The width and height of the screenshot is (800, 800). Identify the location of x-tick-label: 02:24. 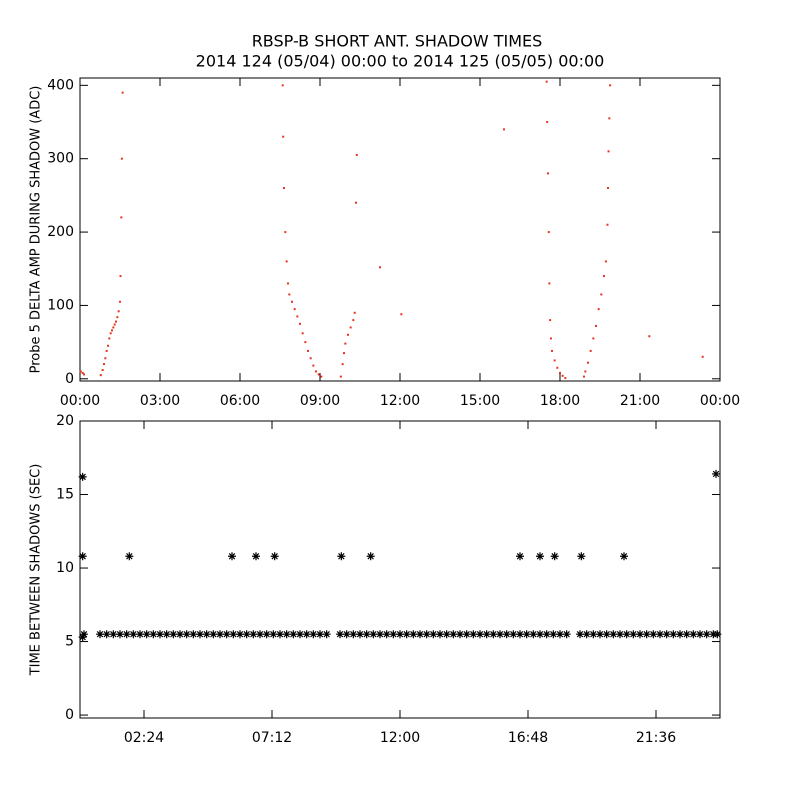
(144, 738).